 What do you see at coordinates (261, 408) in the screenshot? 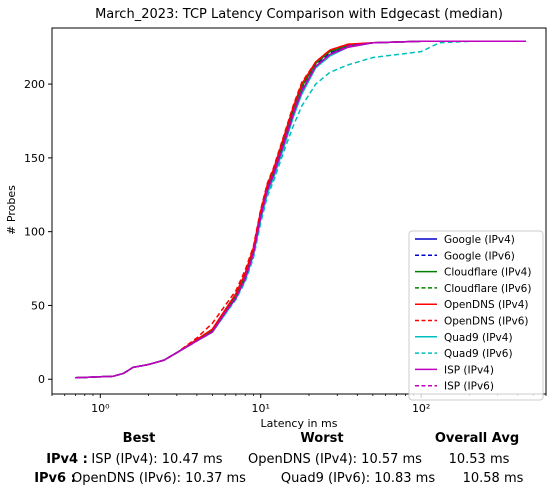
I see `x-tick-label: 10¹` at bounding box center [261, 408].